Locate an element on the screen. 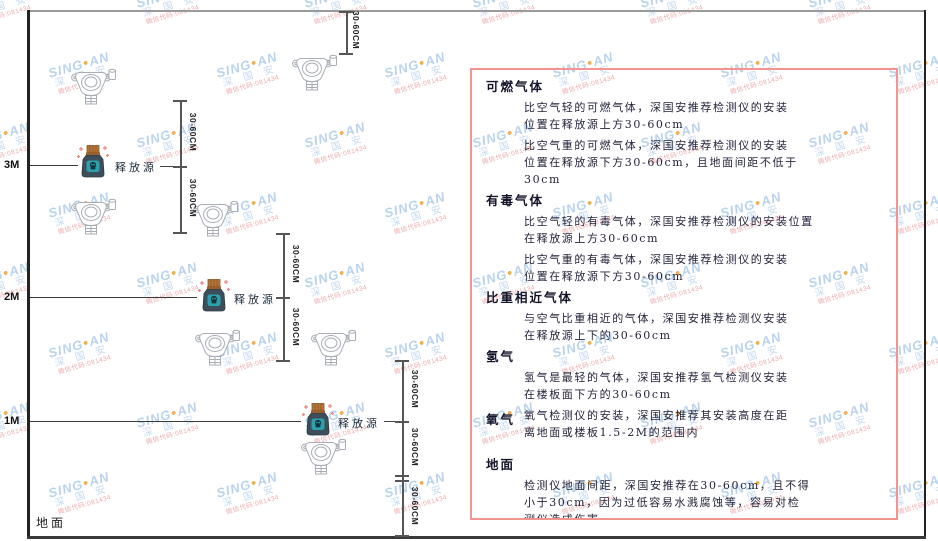  release-source-label-1m: 释放源 is located at coordinates (359, 423).